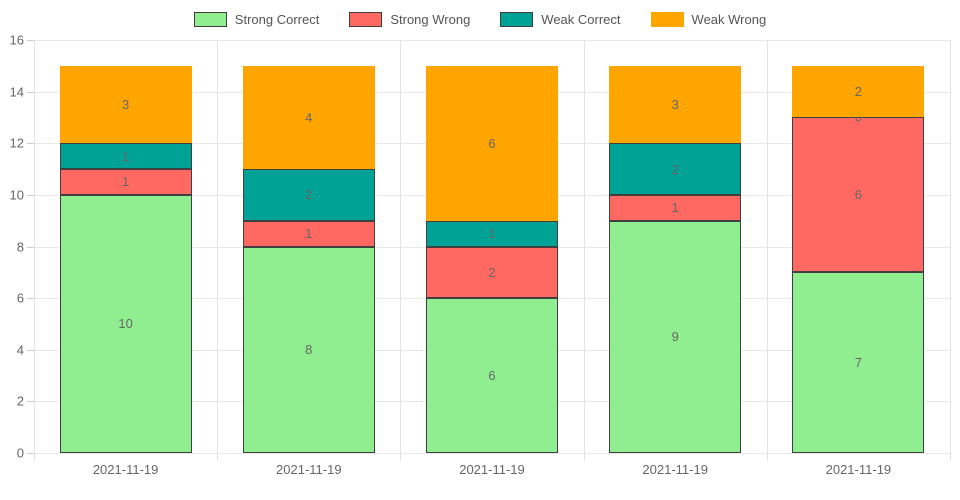 This screenshot has height=500, width=960. I want to click on legend-item-strong-correct: Strong Correct, so click(256, 19).